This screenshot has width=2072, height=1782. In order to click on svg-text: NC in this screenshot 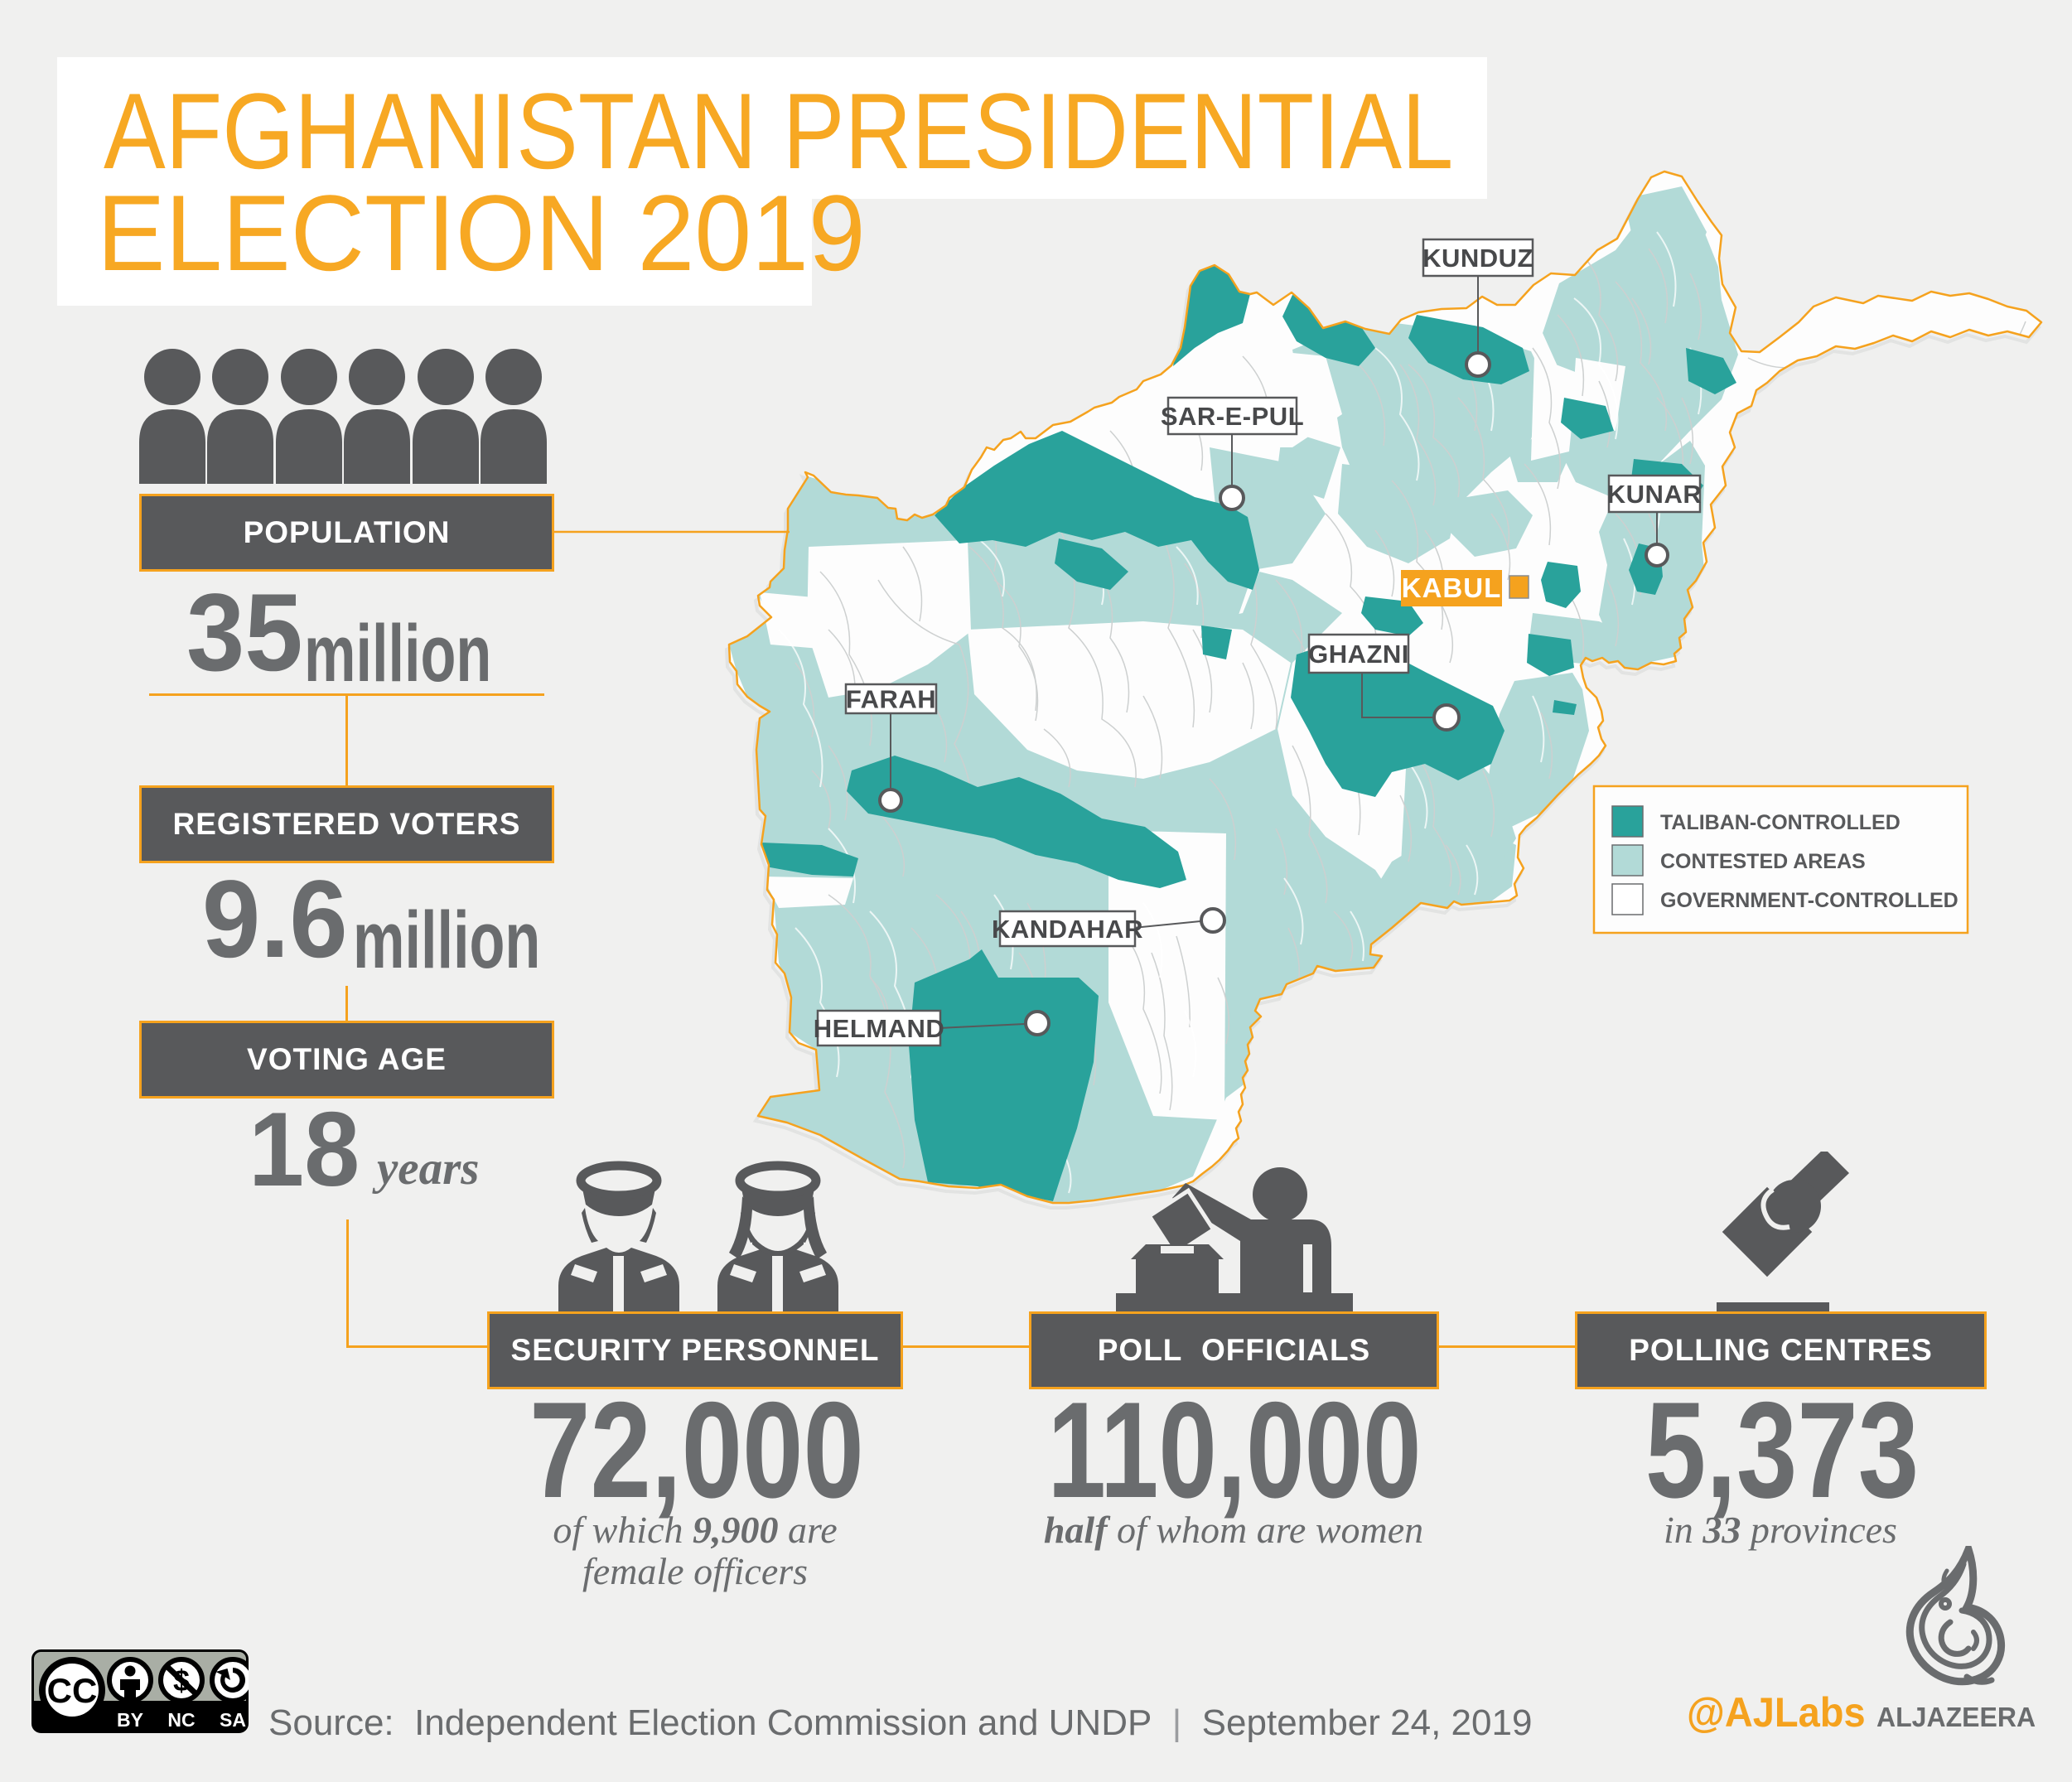, I will do `click(181, 1720)`.